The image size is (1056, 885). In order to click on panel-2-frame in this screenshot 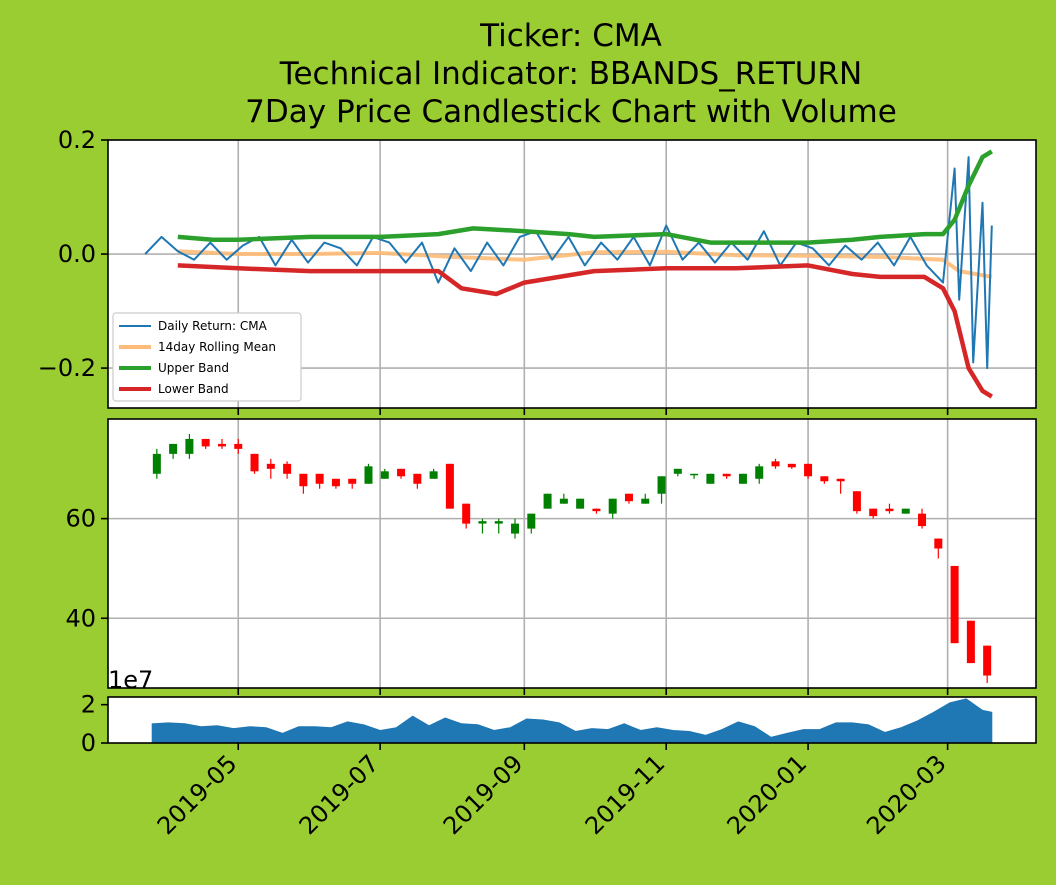, I will do `click(572, 720)`.